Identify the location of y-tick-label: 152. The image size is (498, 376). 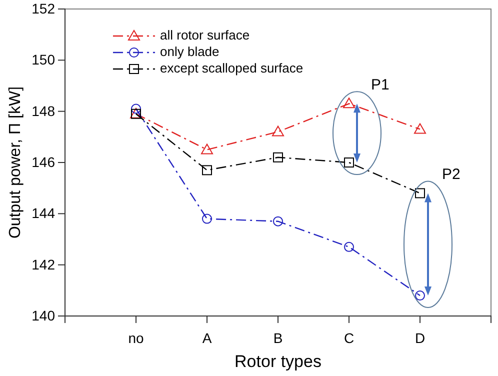
(44, 8).